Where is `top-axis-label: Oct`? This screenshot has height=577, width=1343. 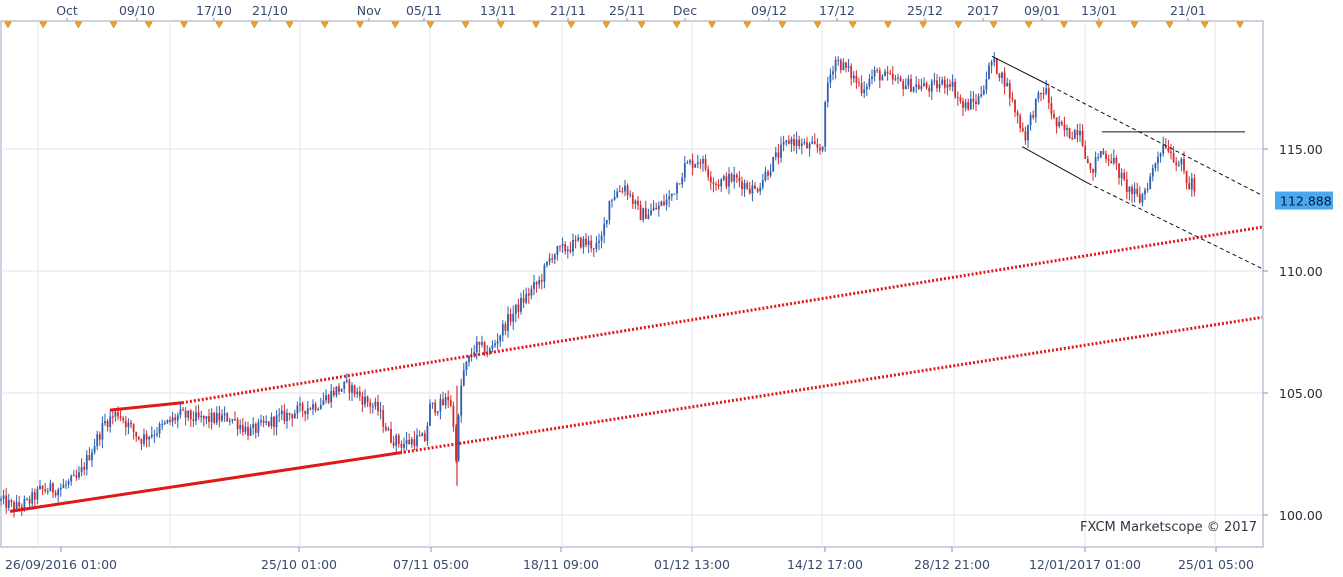 top-axis-label: Oct is located at coordinates (67, 10).